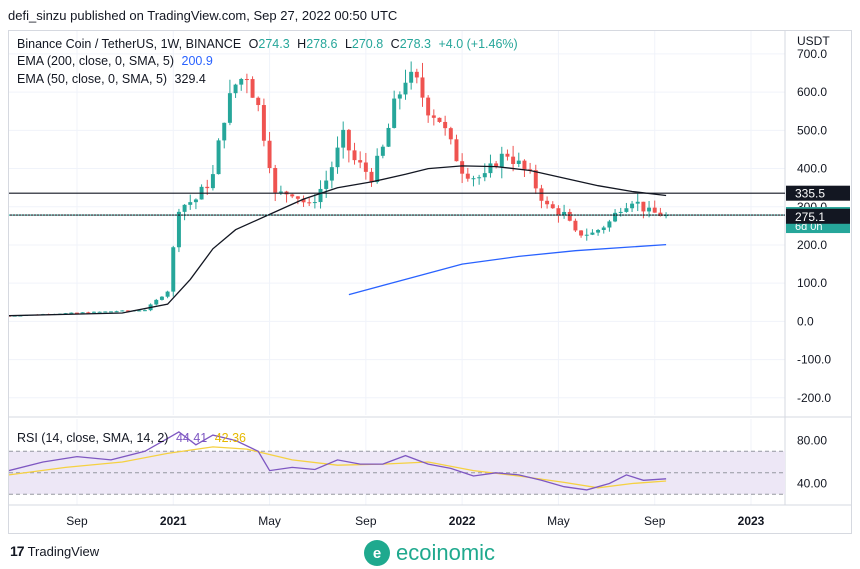  Describe the element at coordinates (805, 321) in the screenshot. I see `price-axis-tick: 0.0` at that location.